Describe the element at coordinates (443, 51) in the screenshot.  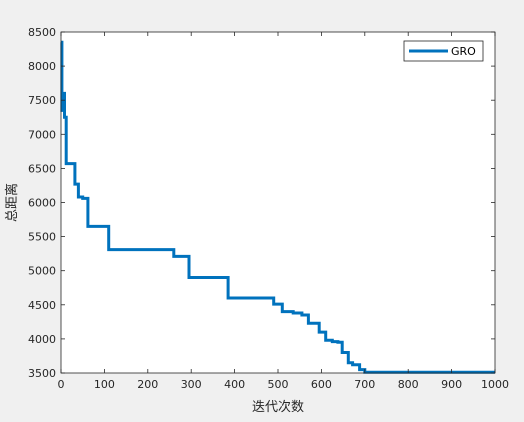
I see `legend: GRO` at that location.